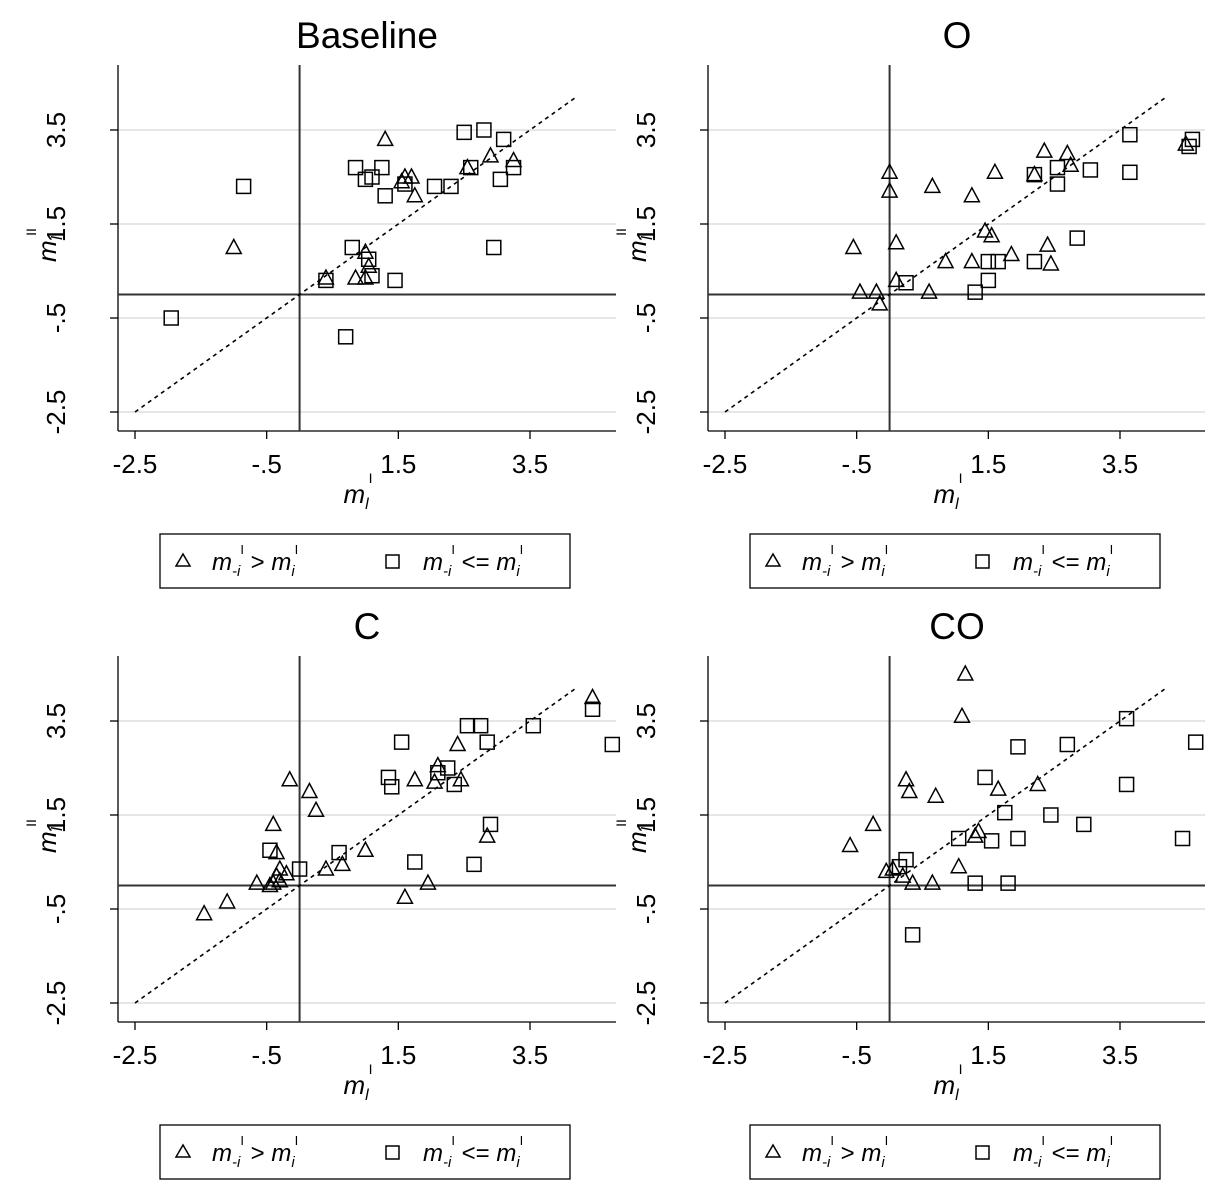  What do you see at coordinates (56, 909) in the screenshot?
I see `y-tick-label: -.5` at bounding box center [56, 909].